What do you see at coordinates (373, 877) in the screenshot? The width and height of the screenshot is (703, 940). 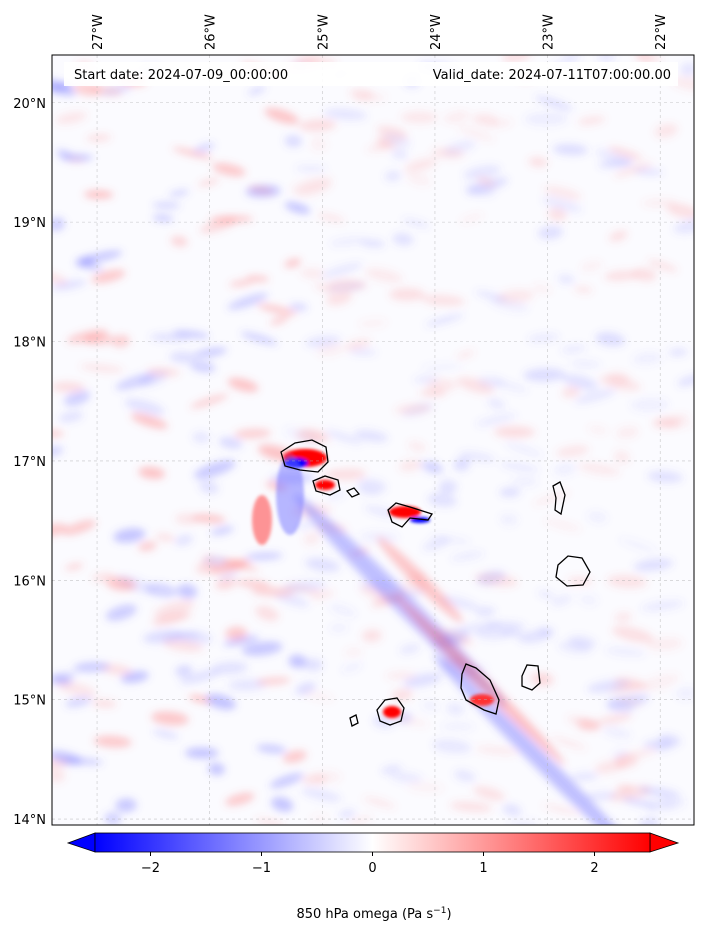 I see `colorbar: −2 −1 0 1 2 850 hPa omega (Pa s−1)` at bounding box center [373, 877].